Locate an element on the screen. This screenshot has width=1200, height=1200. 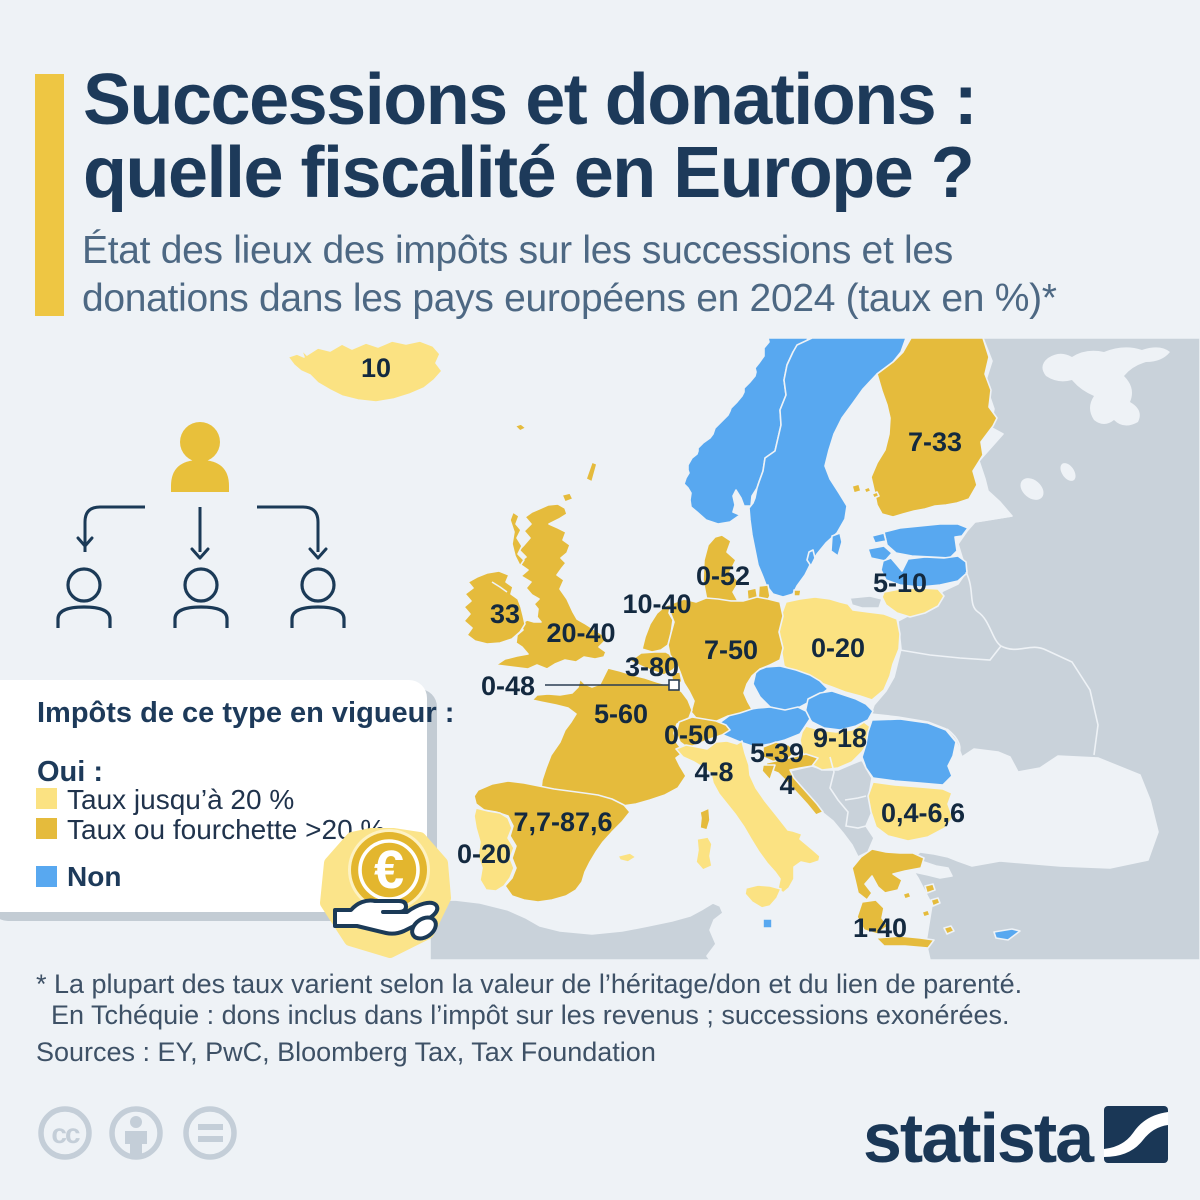
svg-text: 0,4-6,6 is located at coordinates (923, 813).